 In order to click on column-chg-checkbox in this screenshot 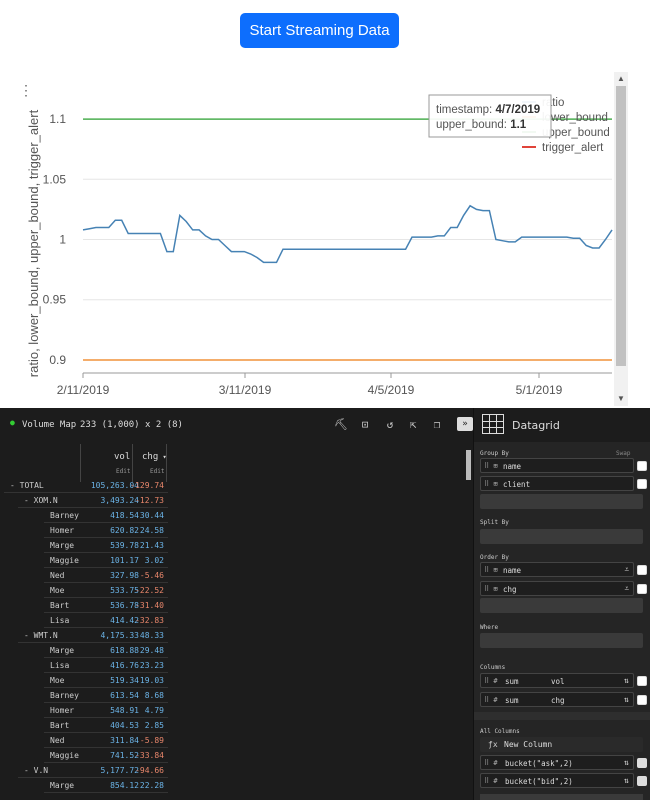, I will do `click(642, 700)`.